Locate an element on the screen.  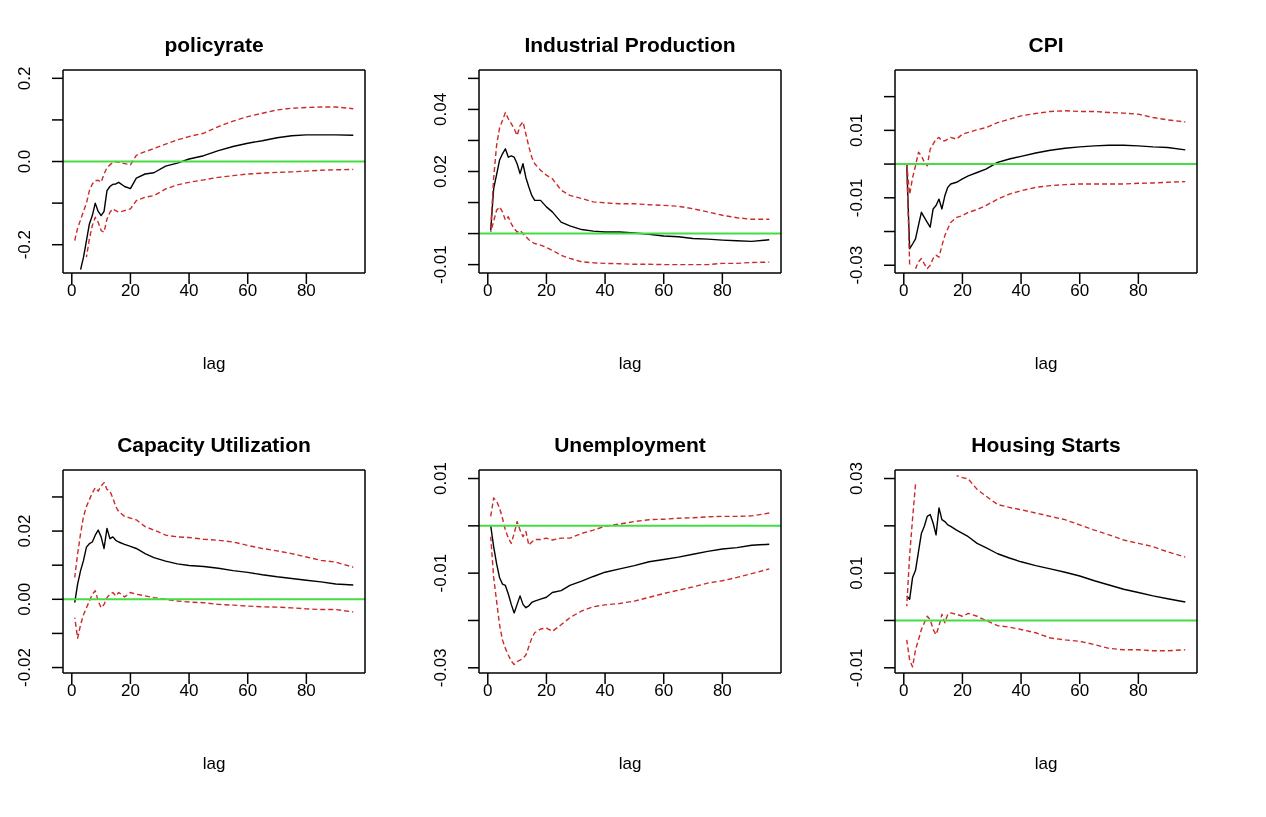
y-tick-label: 0.00 is located at coordinates (24, 599).